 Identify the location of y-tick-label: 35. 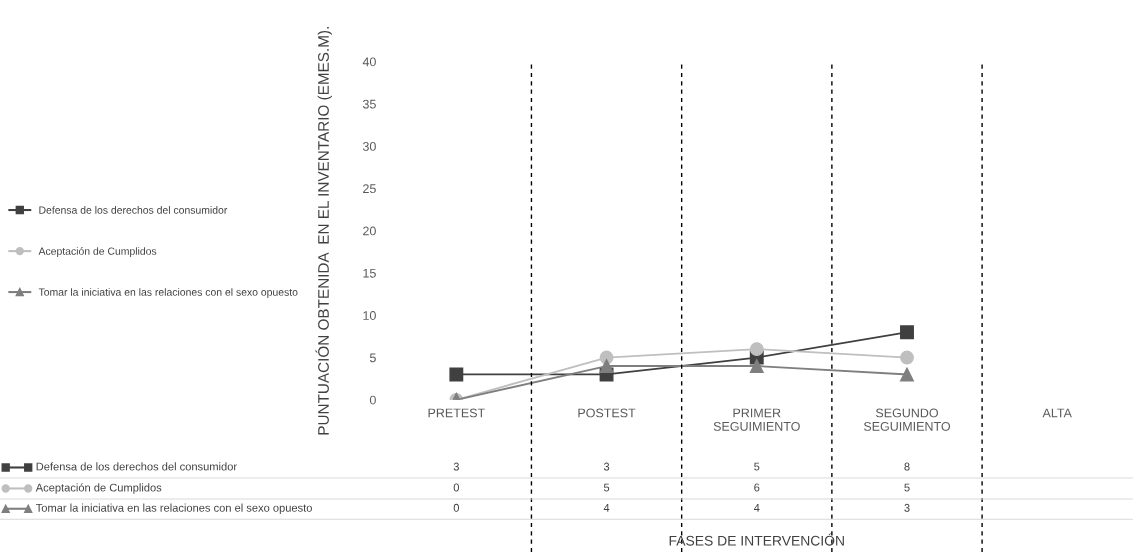
(369, 104).